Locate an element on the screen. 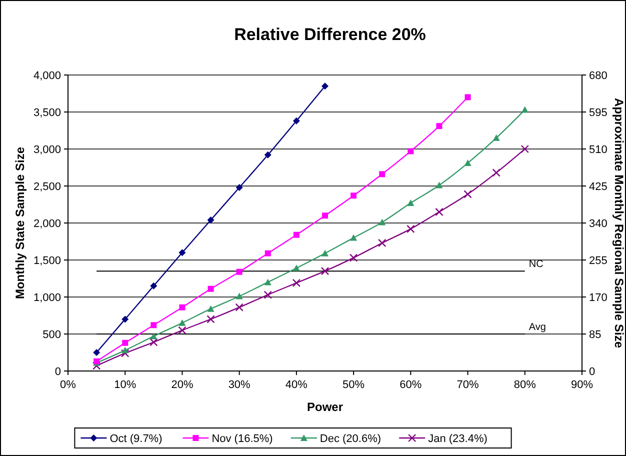 The width and height of the screenshot is (626, 456). y-tick-label: 2,000 is located at coordinates (47, 224).